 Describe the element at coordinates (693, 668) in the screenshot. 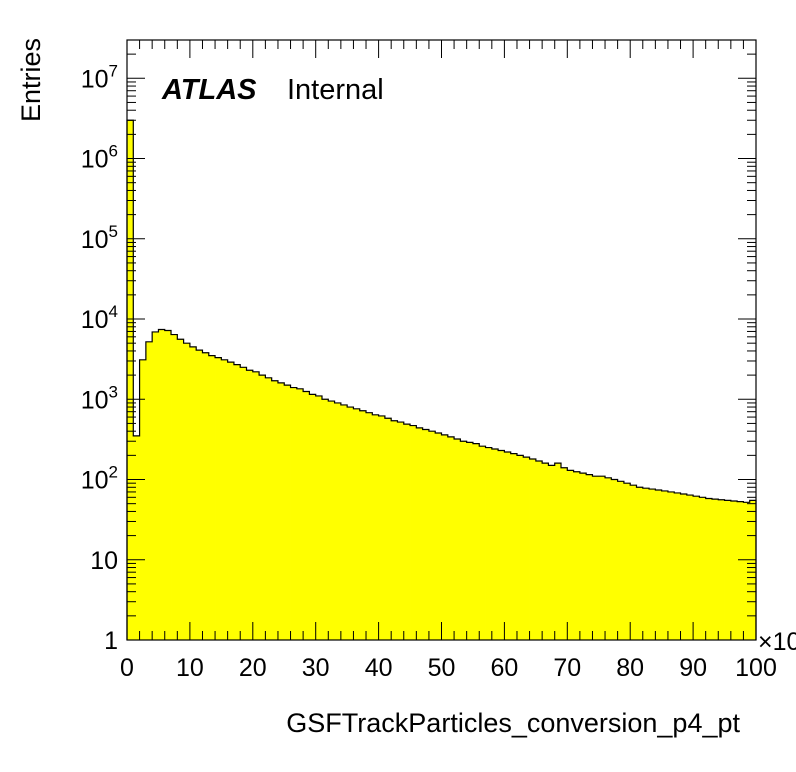

I see `x-tick-label: 90` at that location.